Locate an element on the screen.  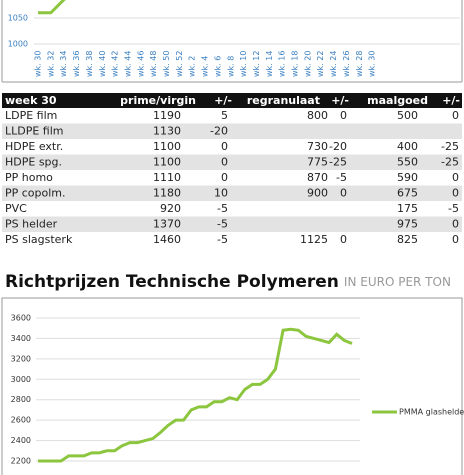
y-tick-label: 2800 is located at coordinates (21, 399).